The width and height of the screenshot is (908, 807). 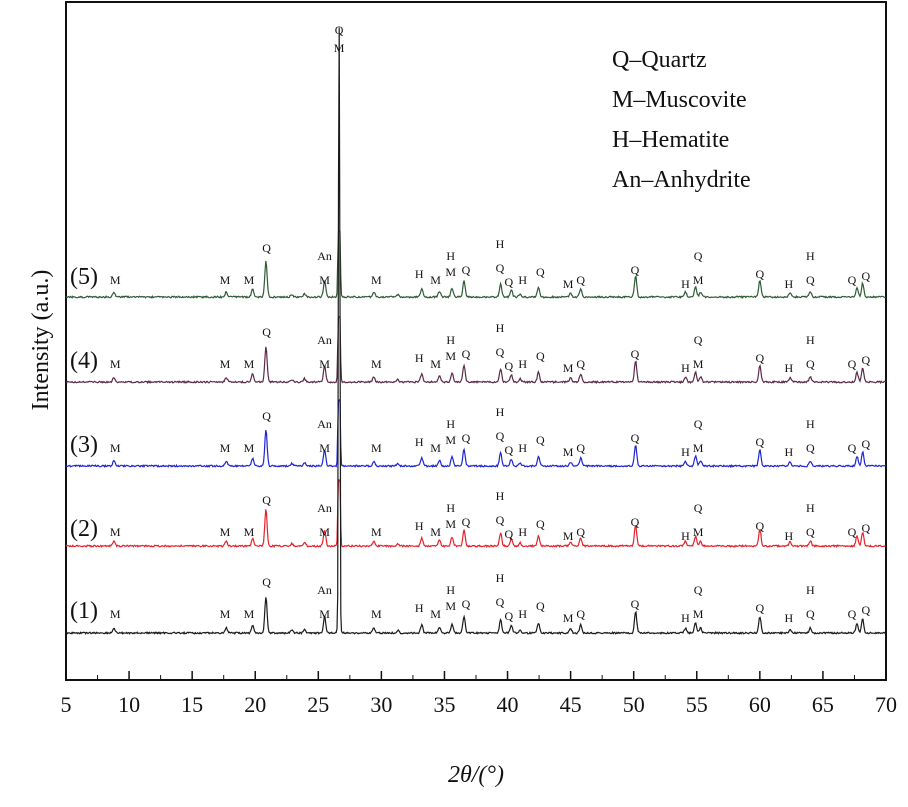 I want to click on x-tick-label: 5, so click(x=66, y=704).